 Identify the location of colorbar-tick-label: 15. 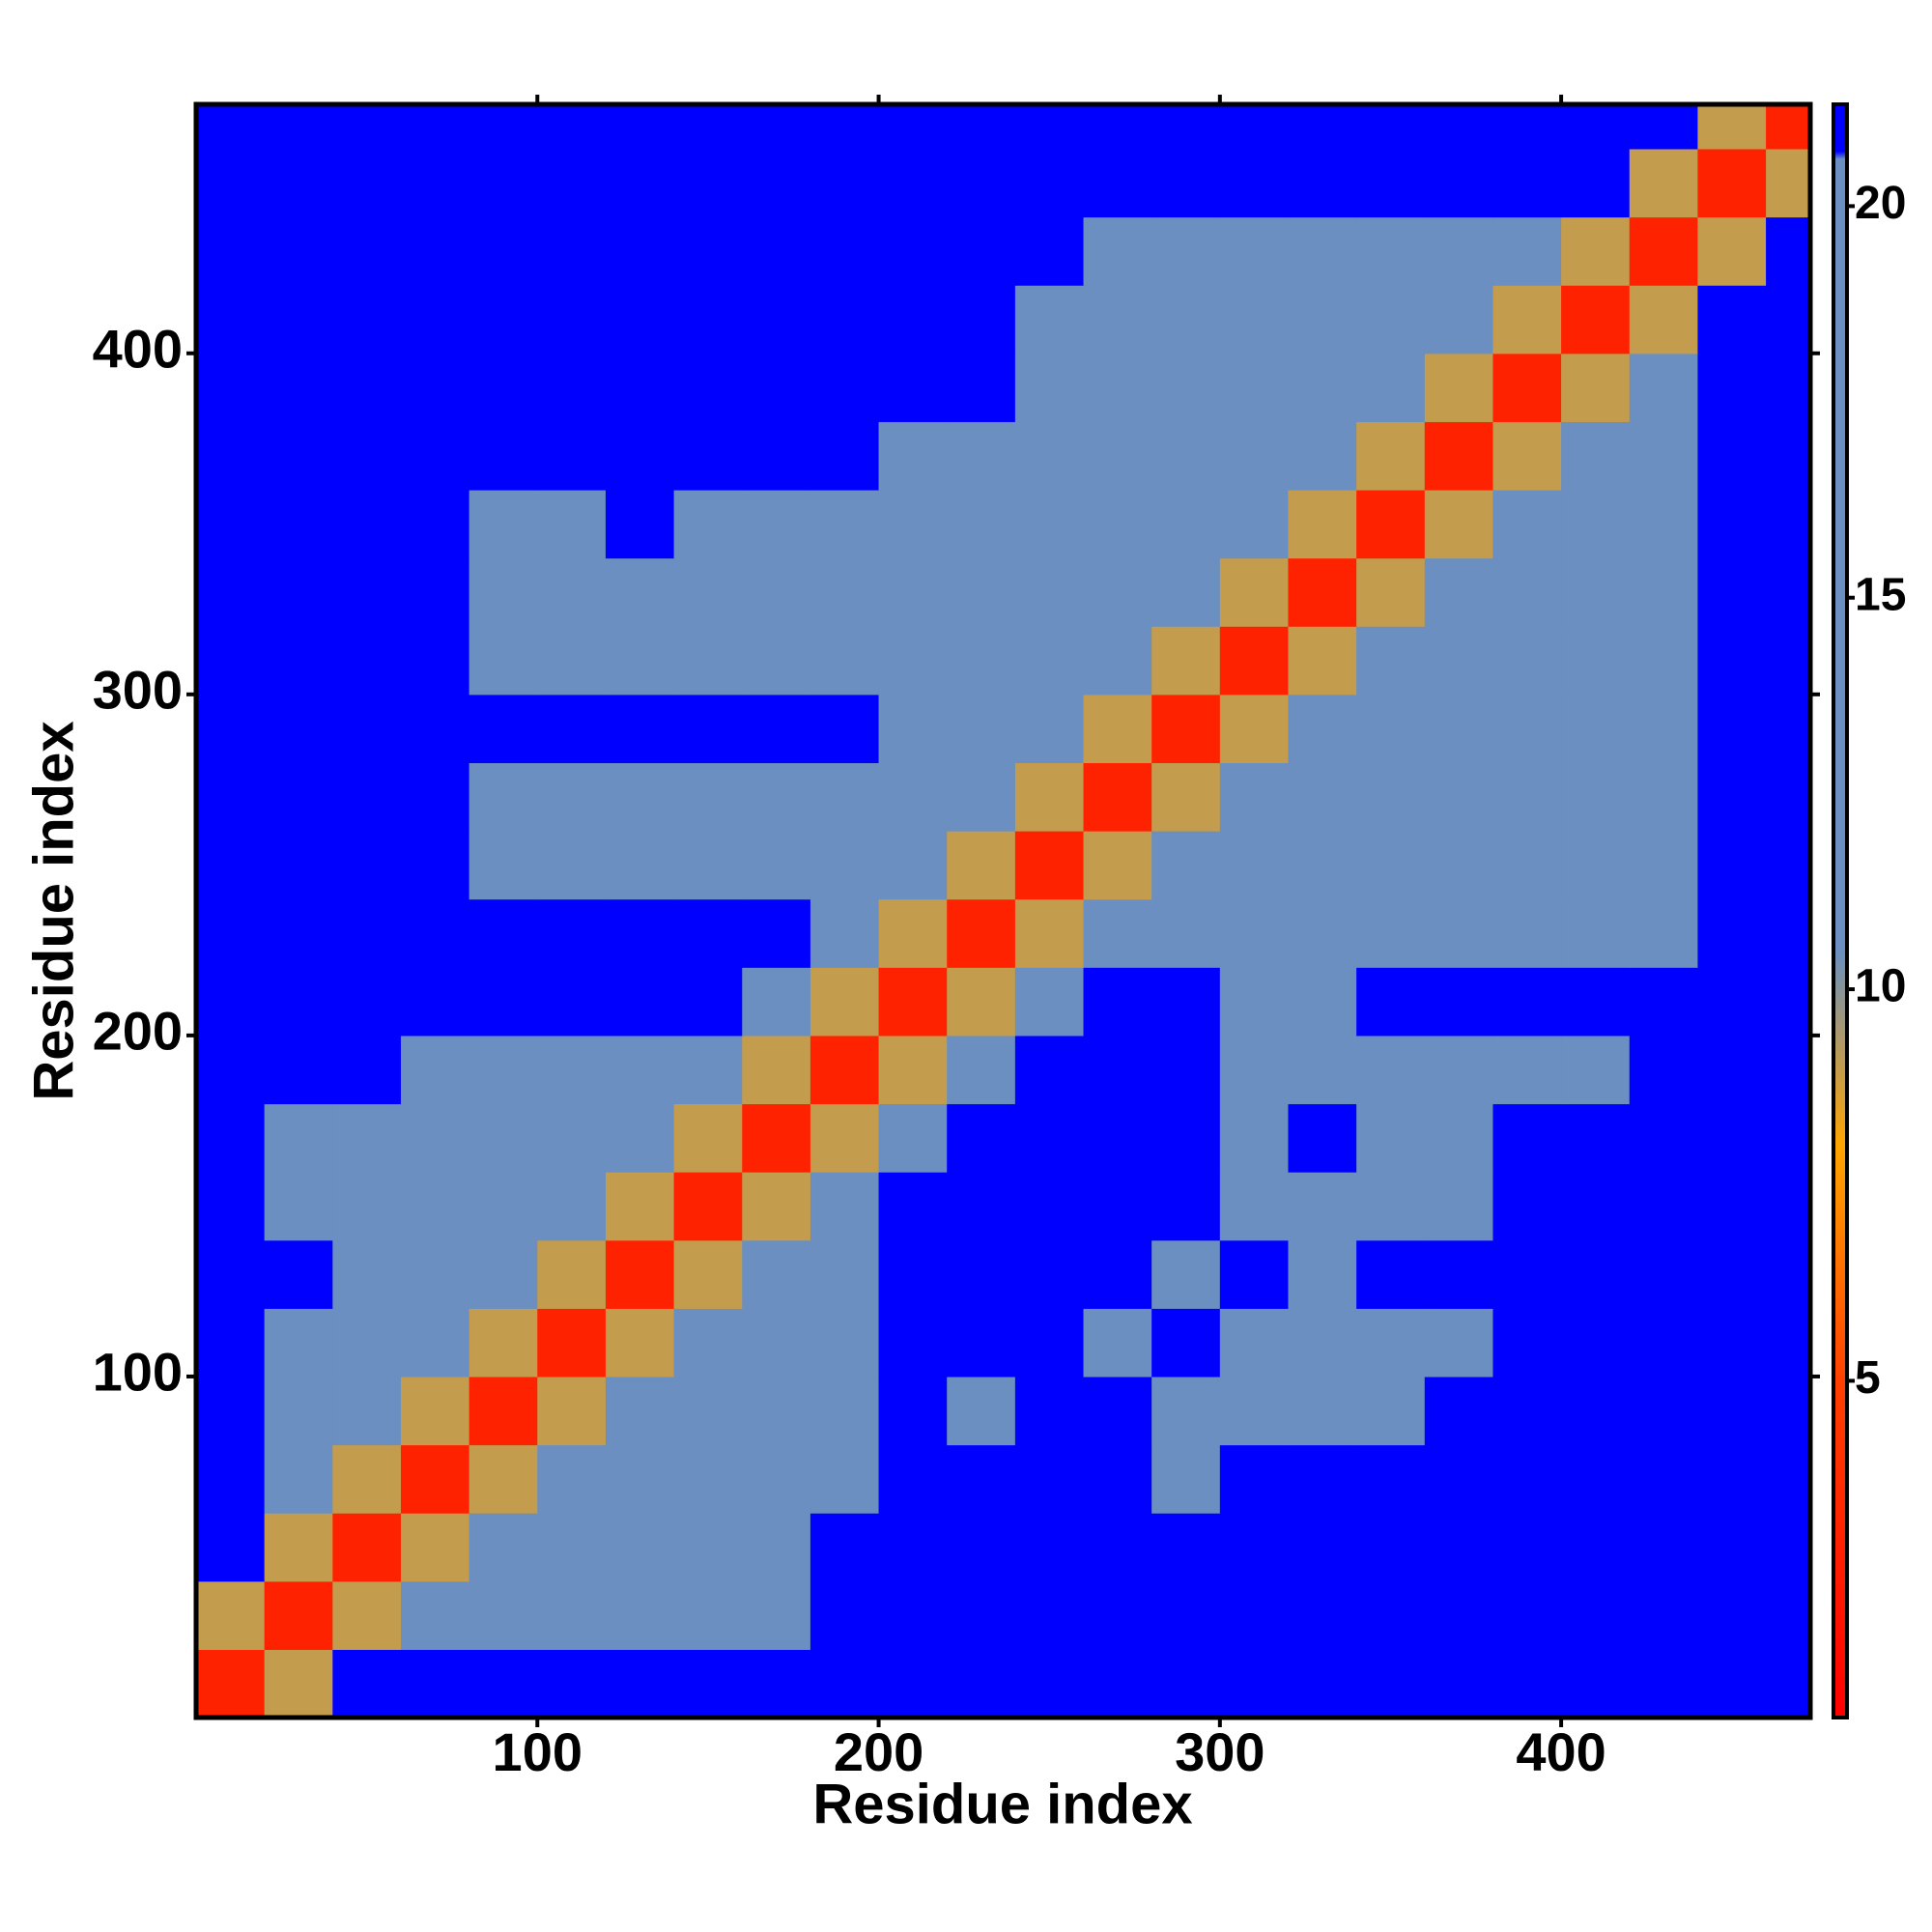
(1880, 594).